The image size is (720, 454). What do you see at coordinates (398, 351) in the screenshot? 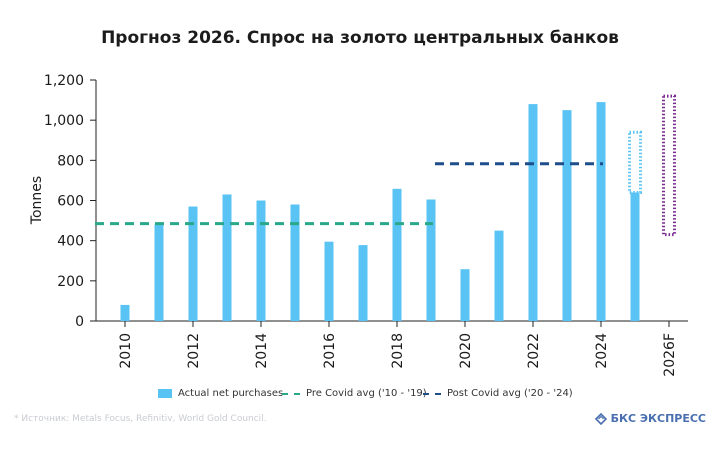
I see `x-tick-label: 2018` at bounding box center [398, 351].